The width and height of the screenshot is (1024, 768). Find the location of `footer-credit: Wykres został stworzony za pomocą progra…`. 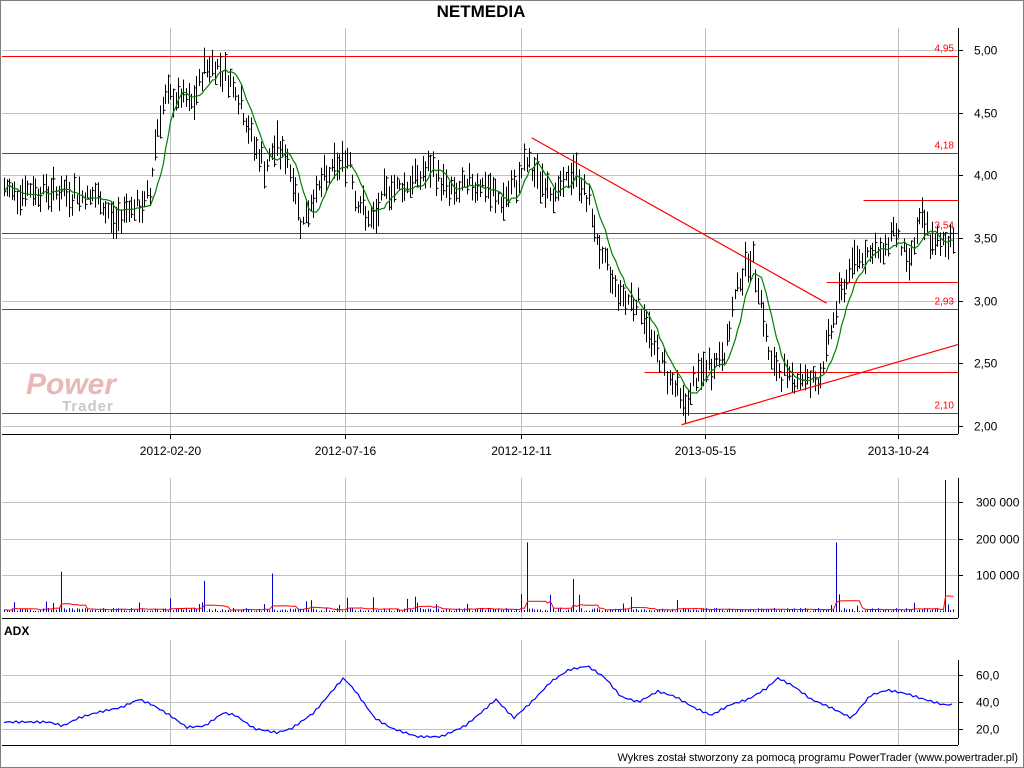

footer-credit: Wykres został stworzony za pomocą progra… is located at coordinates (817, 758).